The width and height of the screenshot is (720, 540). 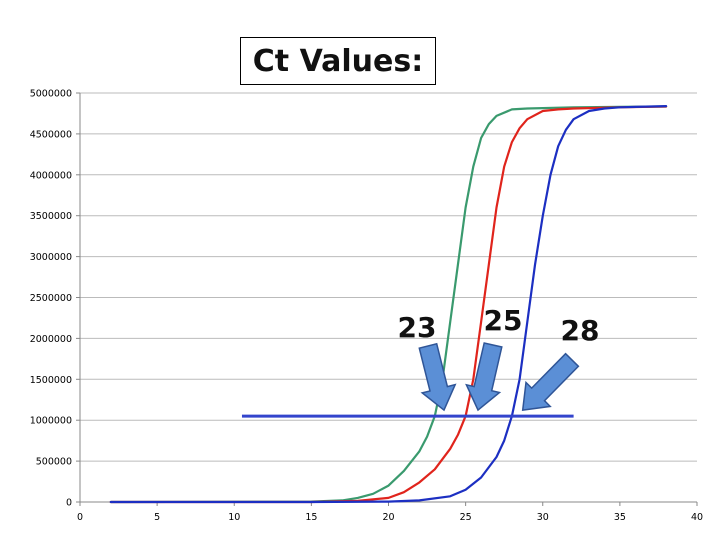 What do you see at coordinates (620, 517) in the screenshot?
I see `x-tick-label: 35` at bounding box center [620, 517].